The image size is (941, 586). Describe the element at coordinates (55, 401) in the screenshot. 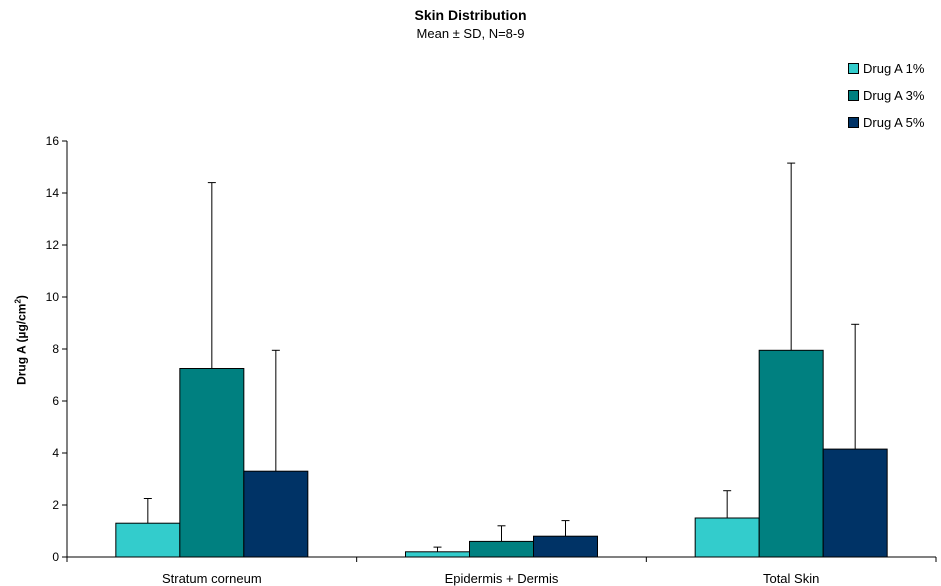

I see `y-tick-label: 6` at that location.